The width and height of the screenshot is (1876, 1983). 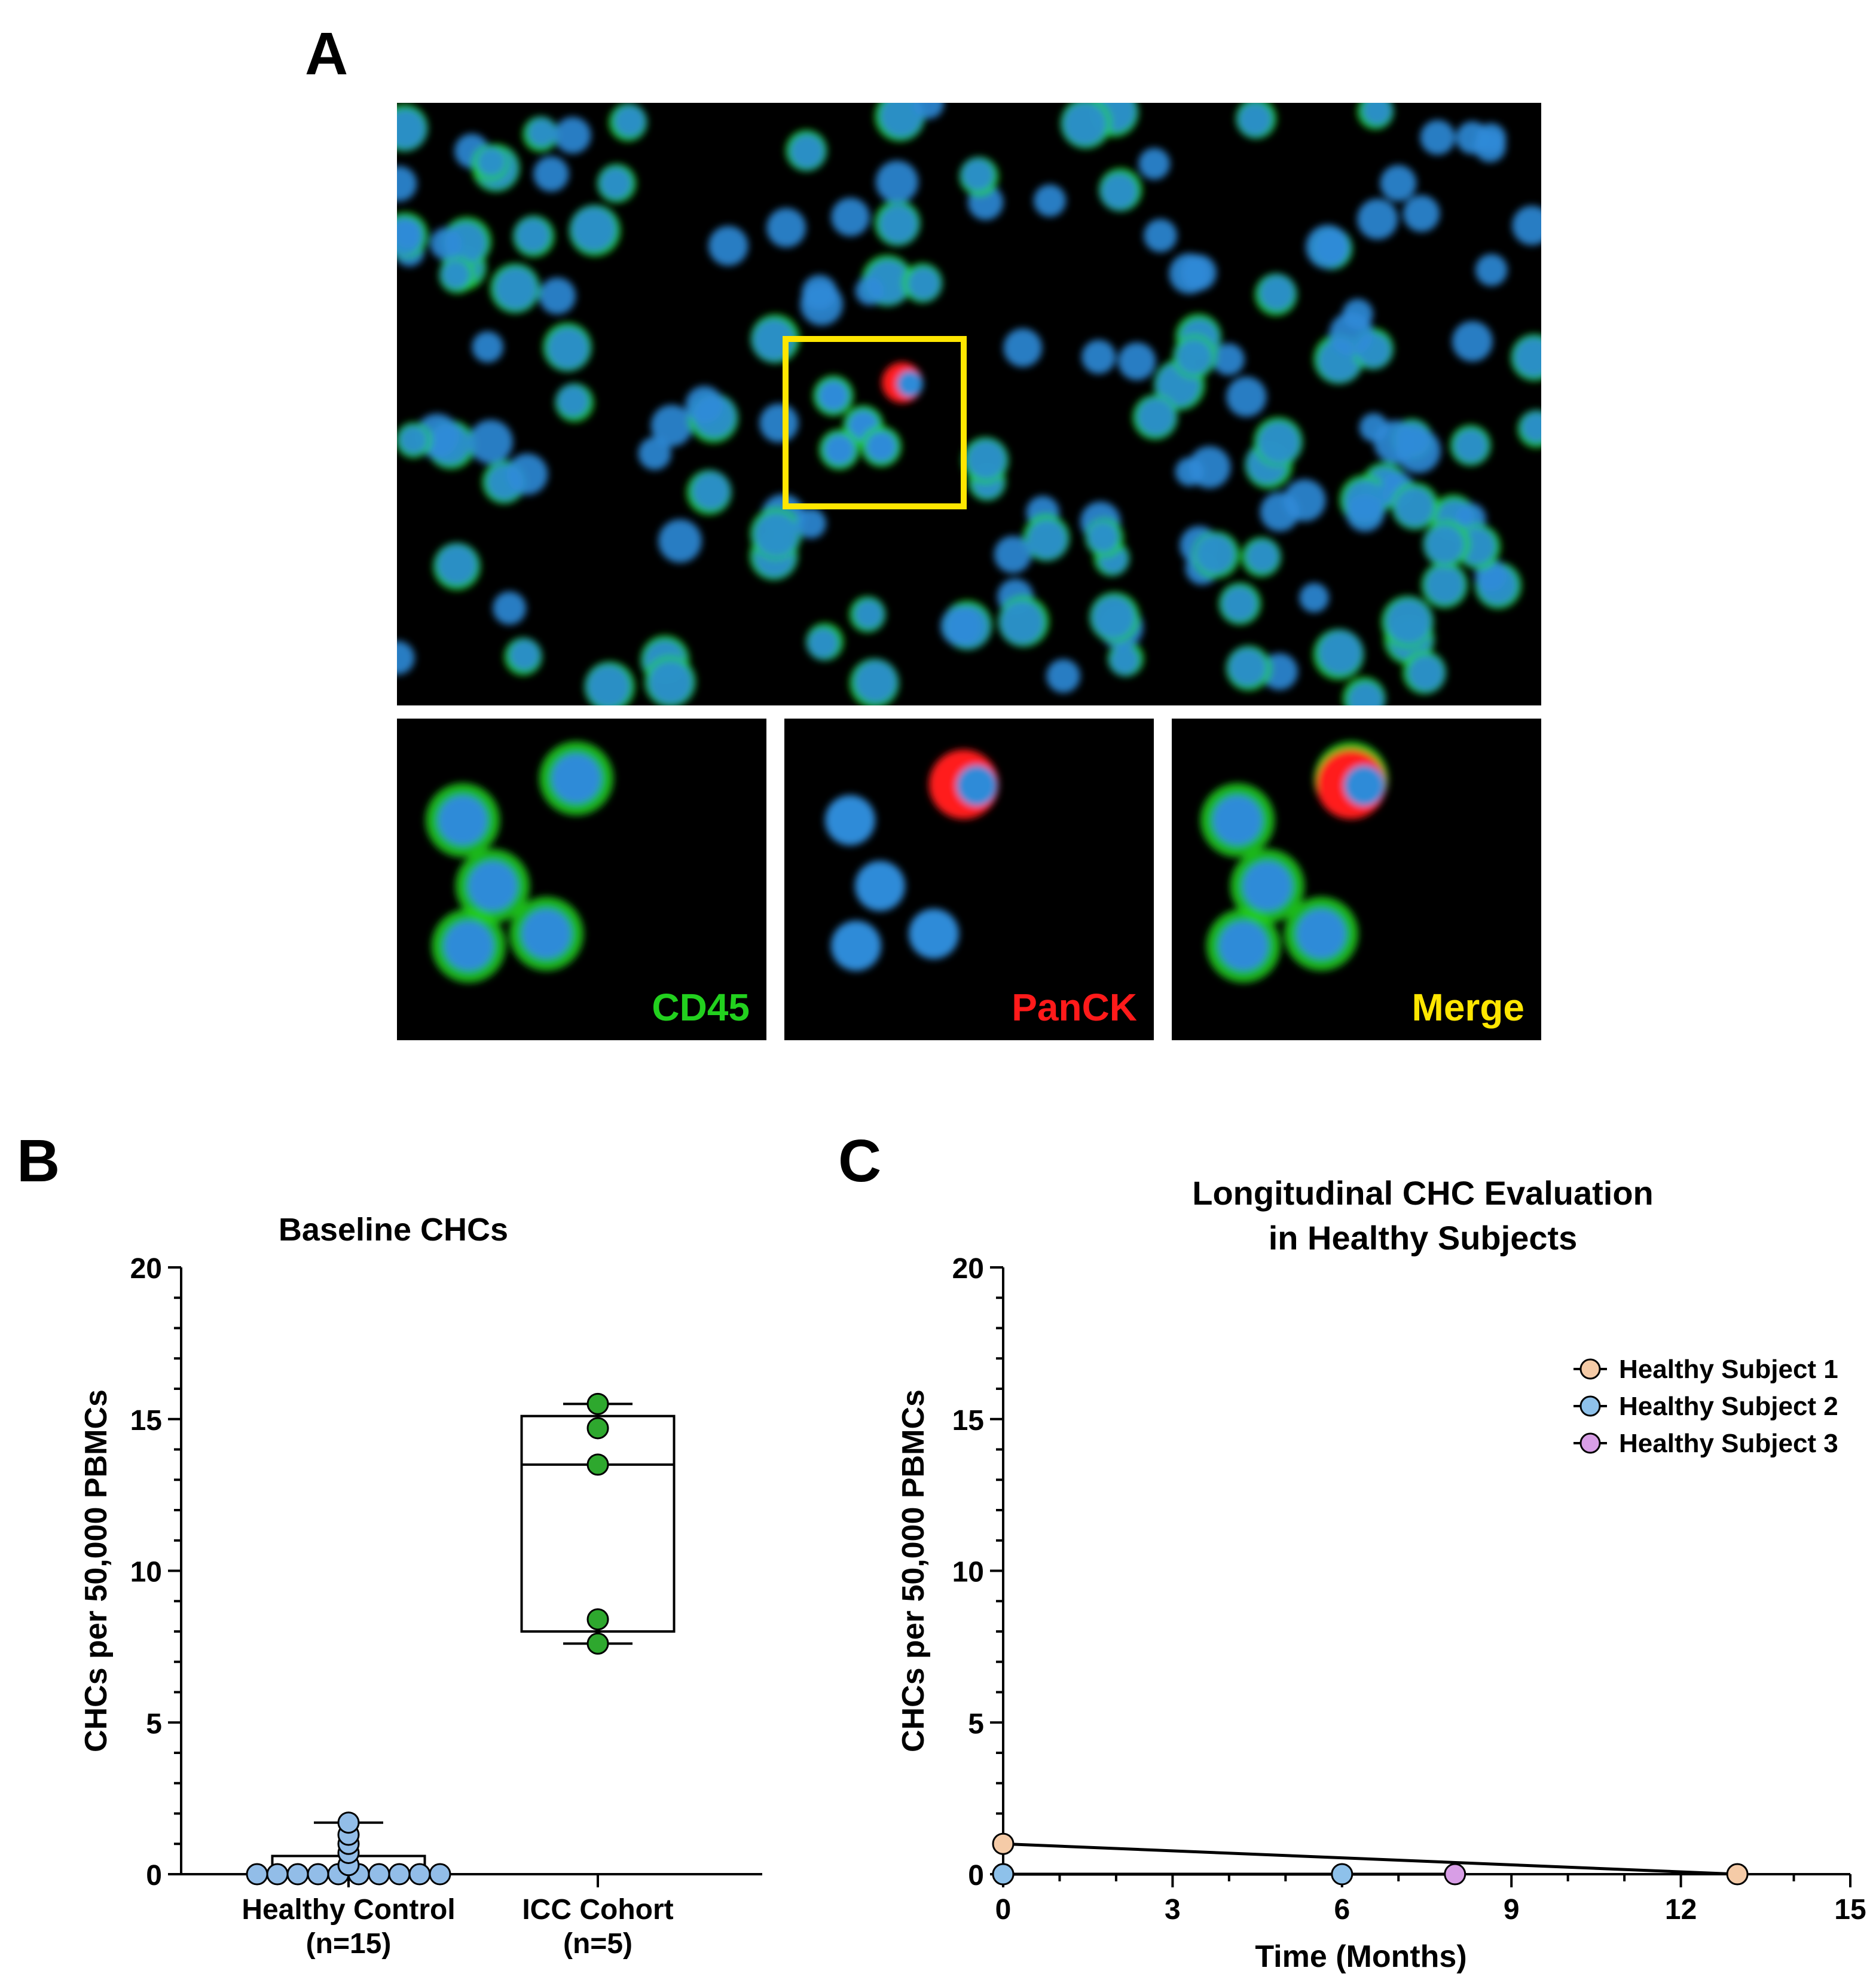 What do you see at coordinates (1074, 1007) in the screenshot?
I see `inset-label-panck: PanCK` at bounding box center [1074, 1007].